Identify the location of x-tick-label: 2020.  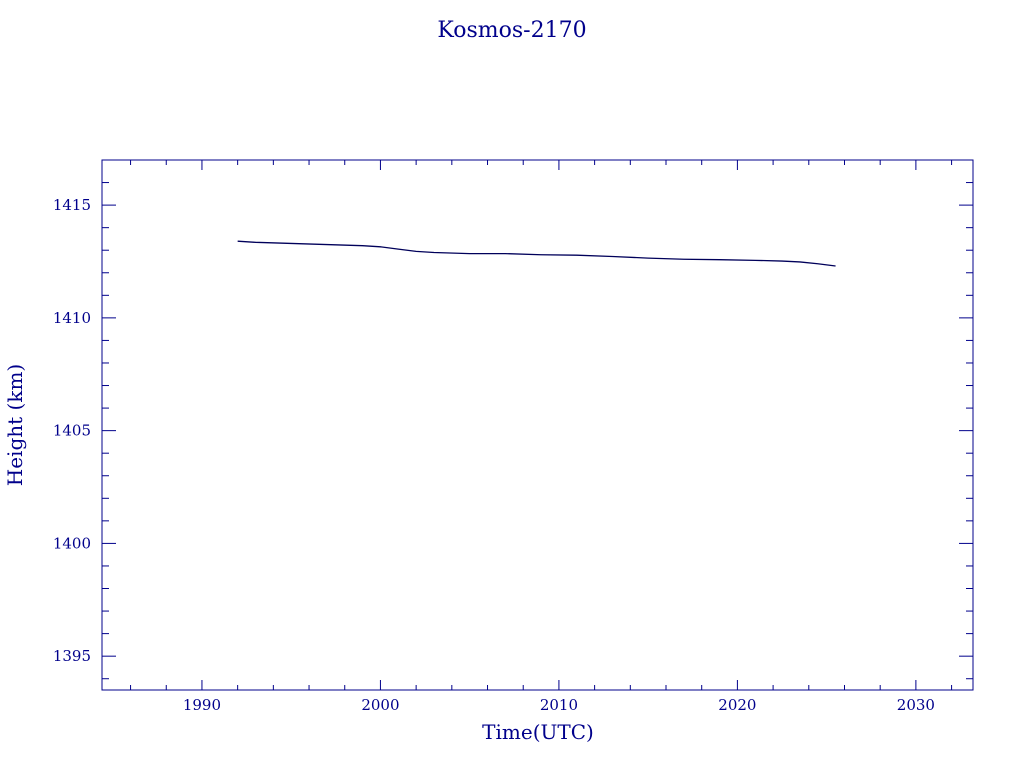
(737, 705).